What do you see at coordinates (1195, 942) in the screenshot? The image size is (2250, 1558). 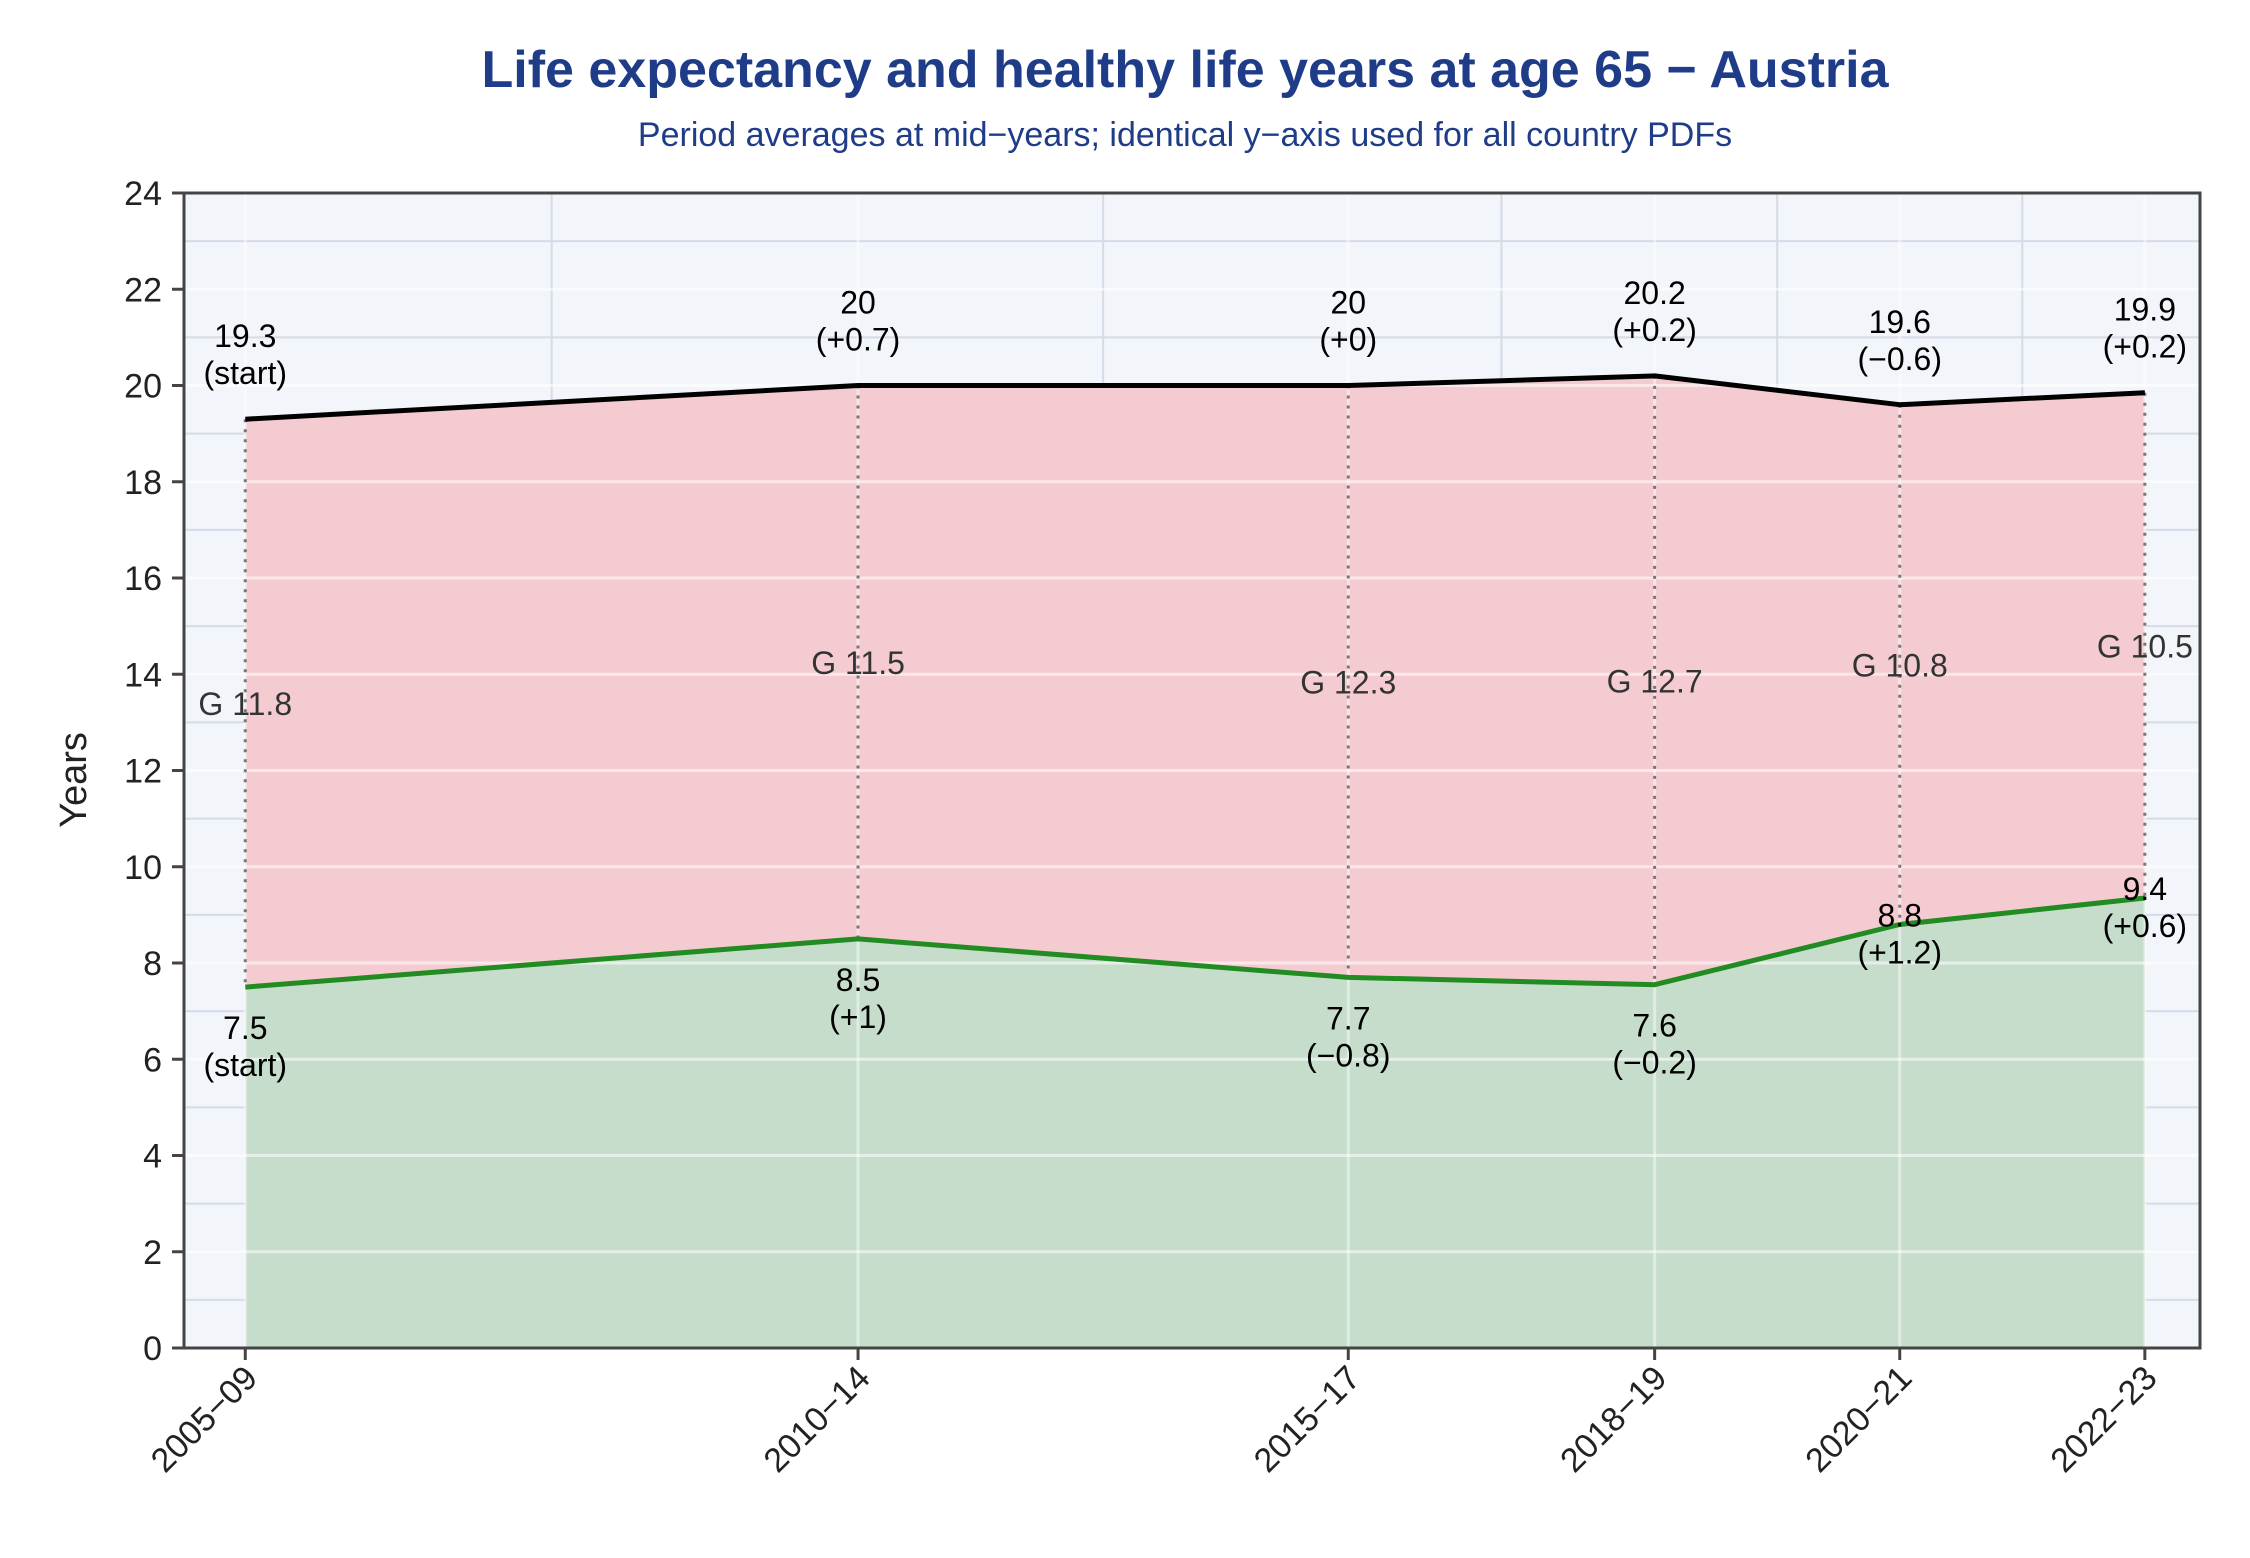 I see `hly-series-line` at bounding box center [1195, 942].